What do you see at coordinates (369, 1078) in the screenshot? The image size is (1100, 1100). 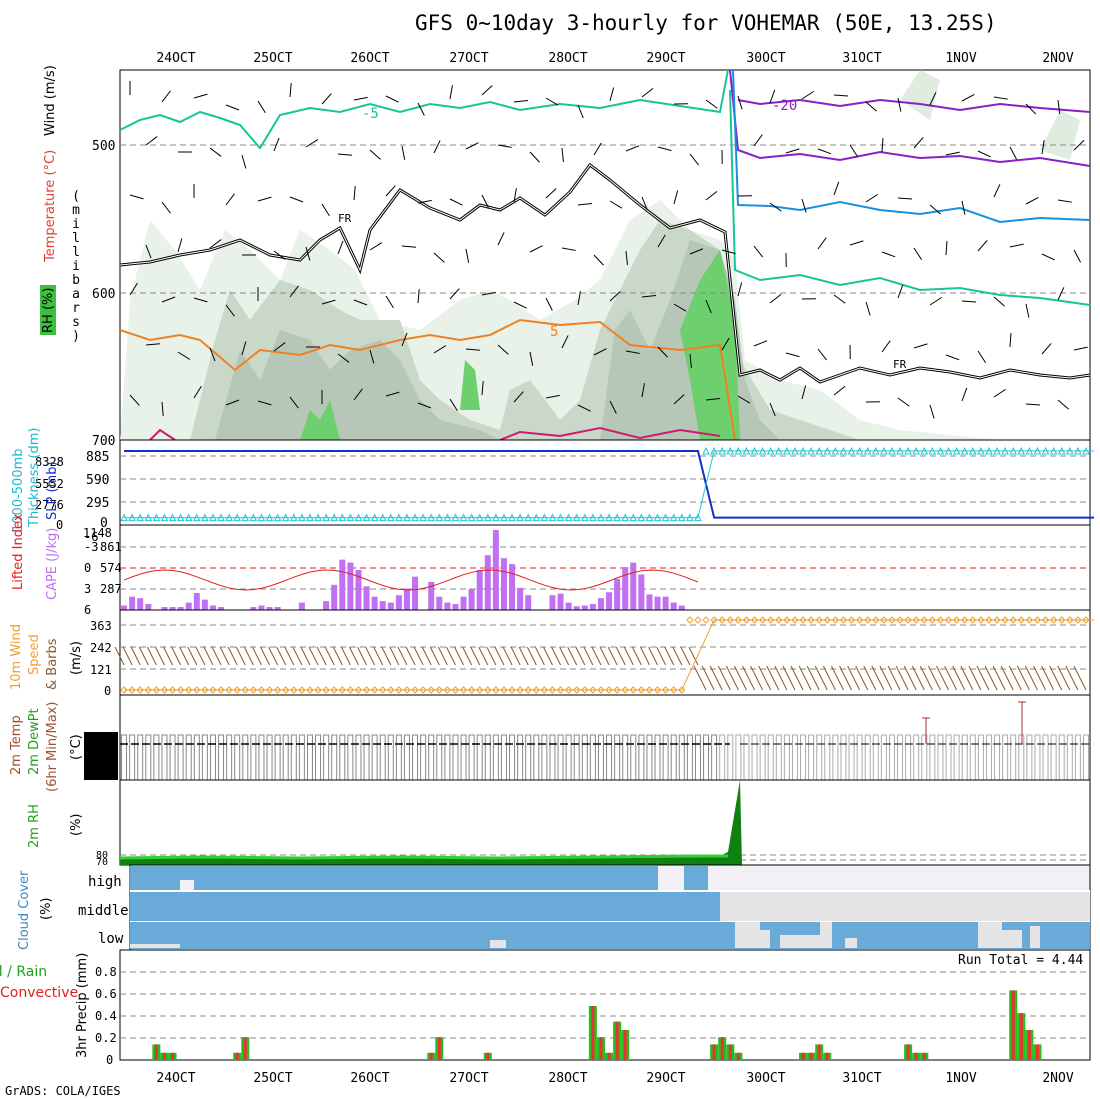 I see `date-label: 26OCT` at bounding box center [369, 1078].